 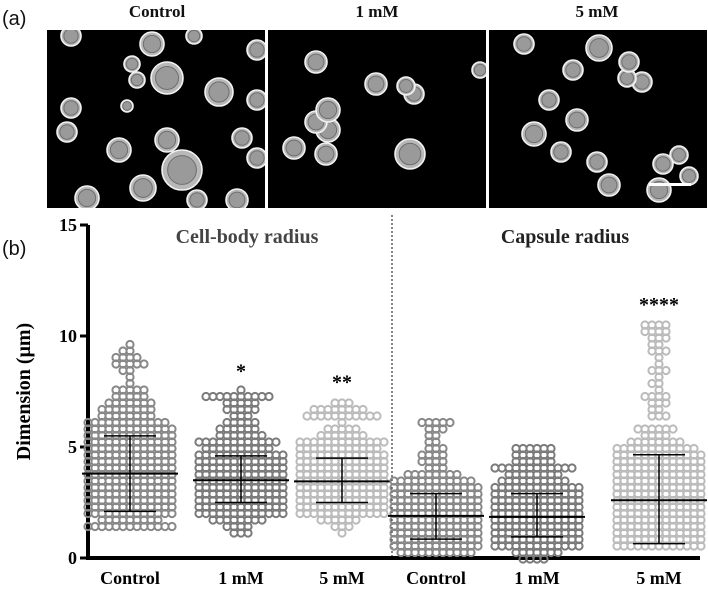 I want to click on group-label: Capsule radius, so click(x=565, y=237).